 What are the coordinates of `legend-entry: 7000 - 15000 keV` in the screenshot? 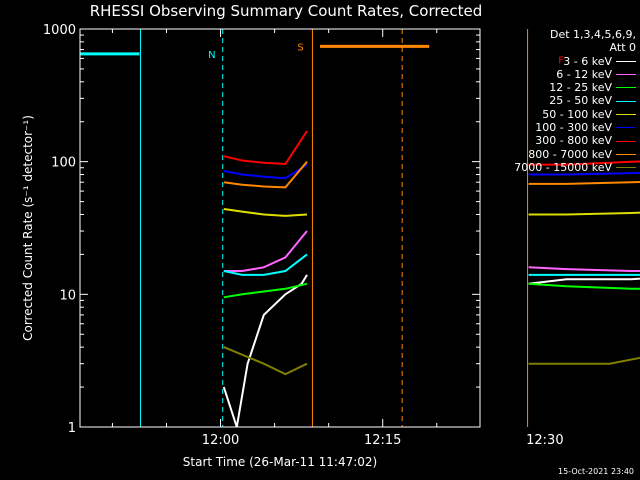 It's located at (575, 167).